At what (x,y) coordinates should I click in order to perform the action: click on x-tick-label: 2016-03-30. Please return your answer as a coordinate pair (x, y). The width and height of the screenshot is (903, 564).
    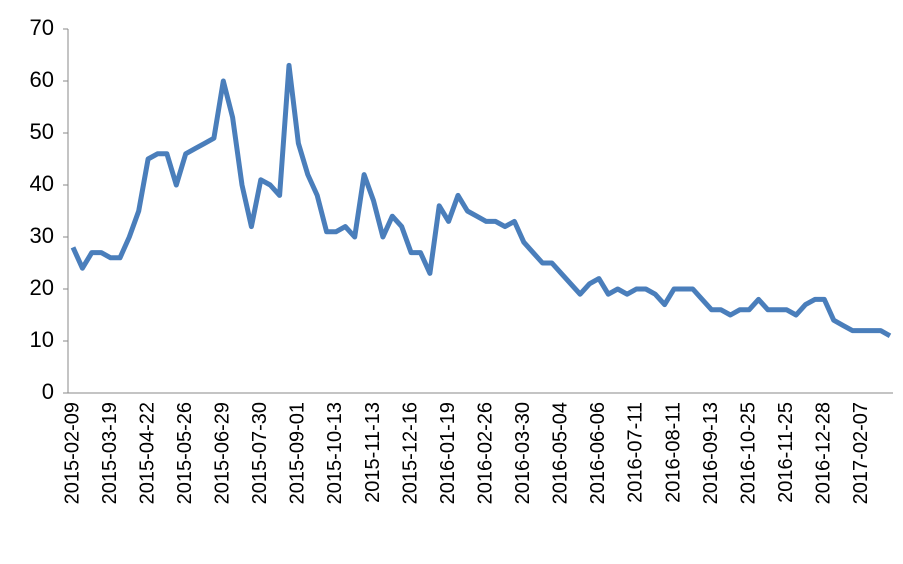
    Looking at the image, I should click on (523, 453).